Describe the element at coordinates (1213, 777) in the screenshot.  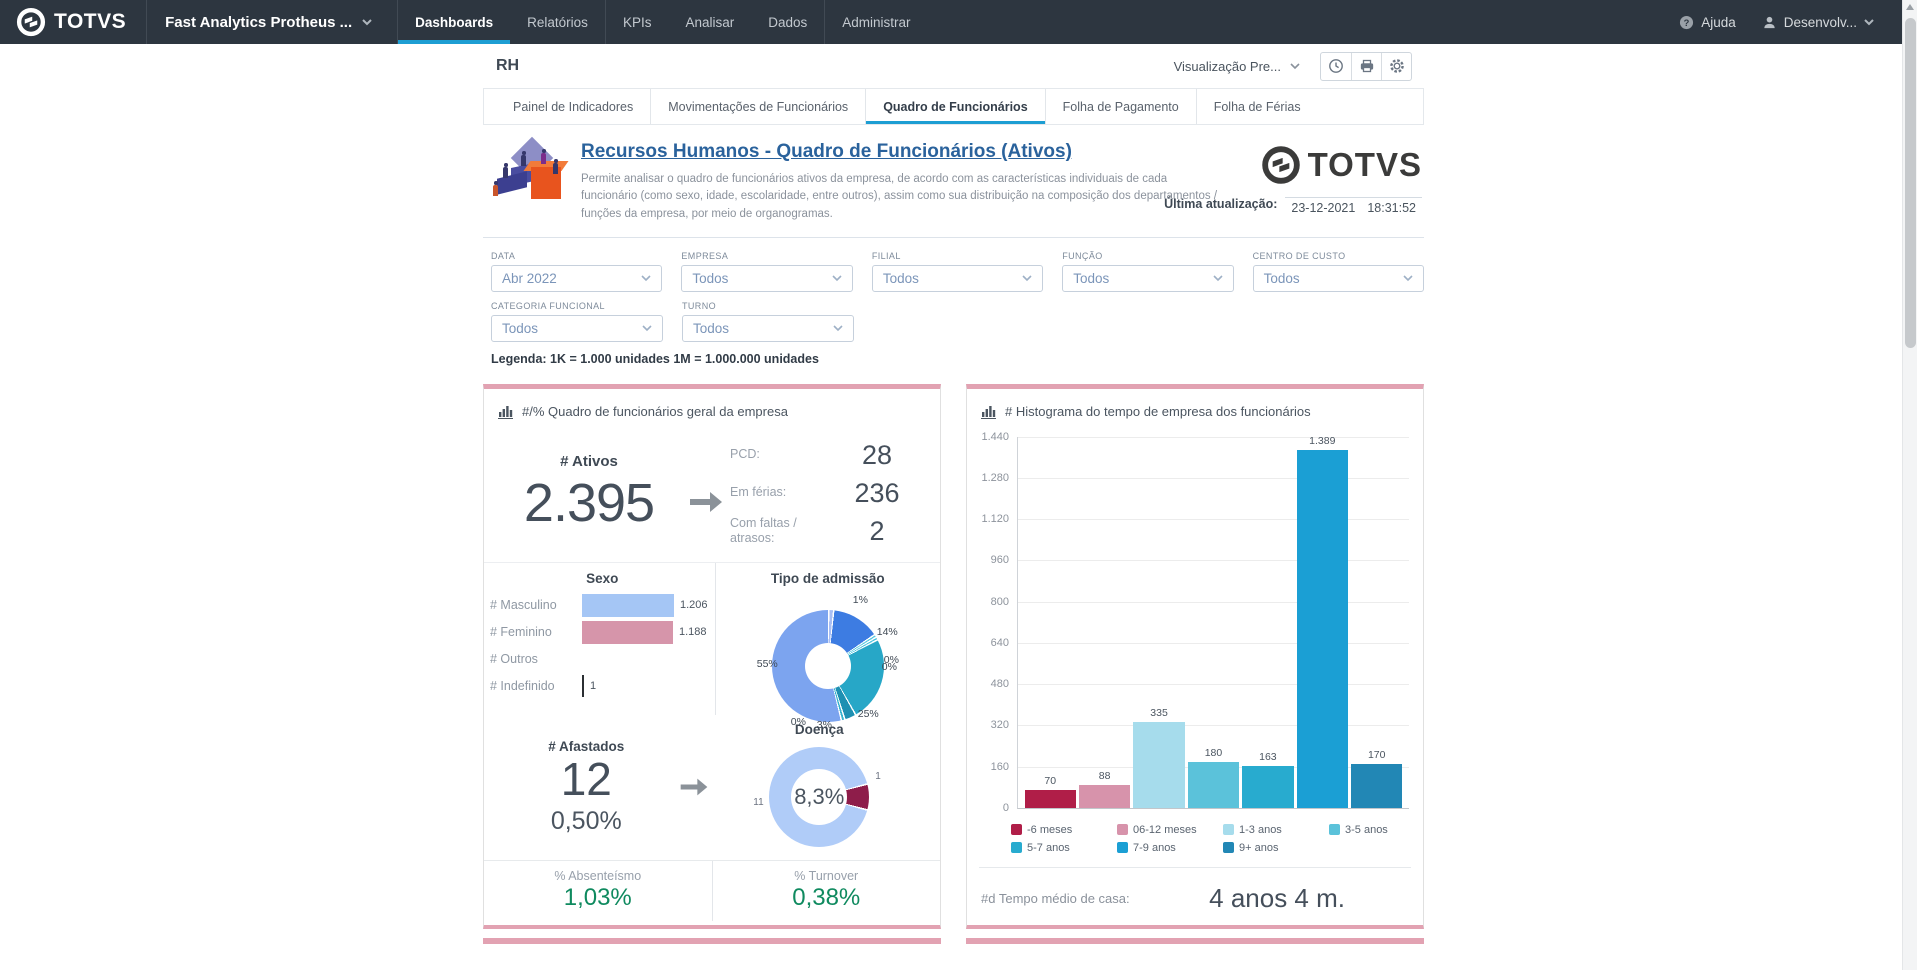
I see `bar-3-5-anos: 180` at that location.